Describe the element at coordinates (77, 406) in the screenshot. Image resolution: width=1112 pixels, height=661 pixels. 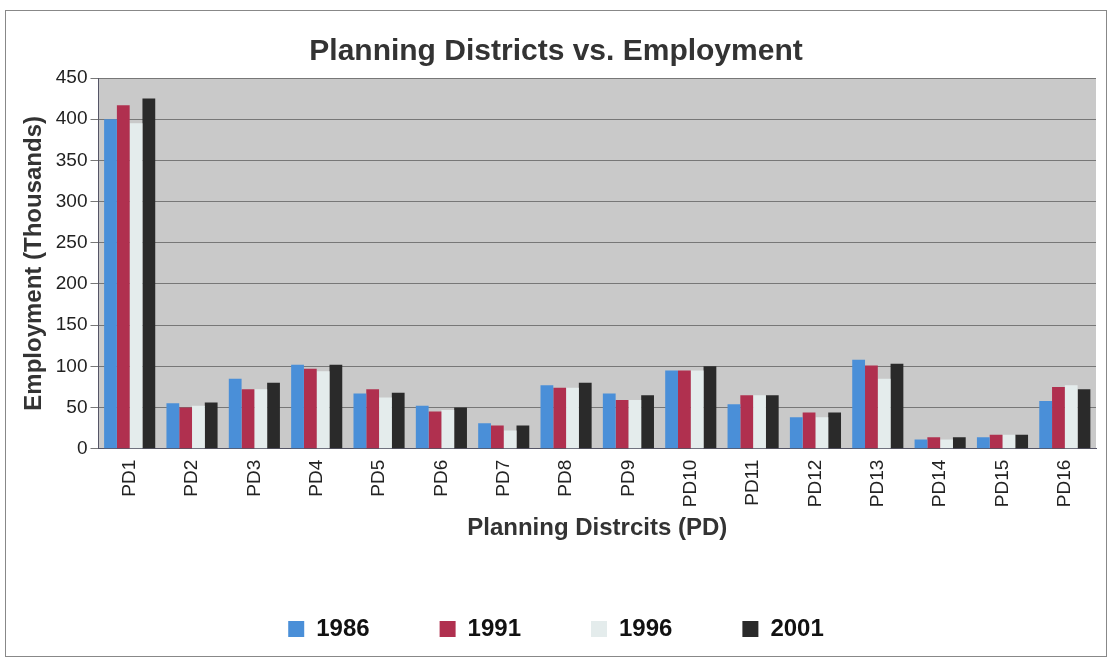
I see `y-tick-label: 50` at that location.